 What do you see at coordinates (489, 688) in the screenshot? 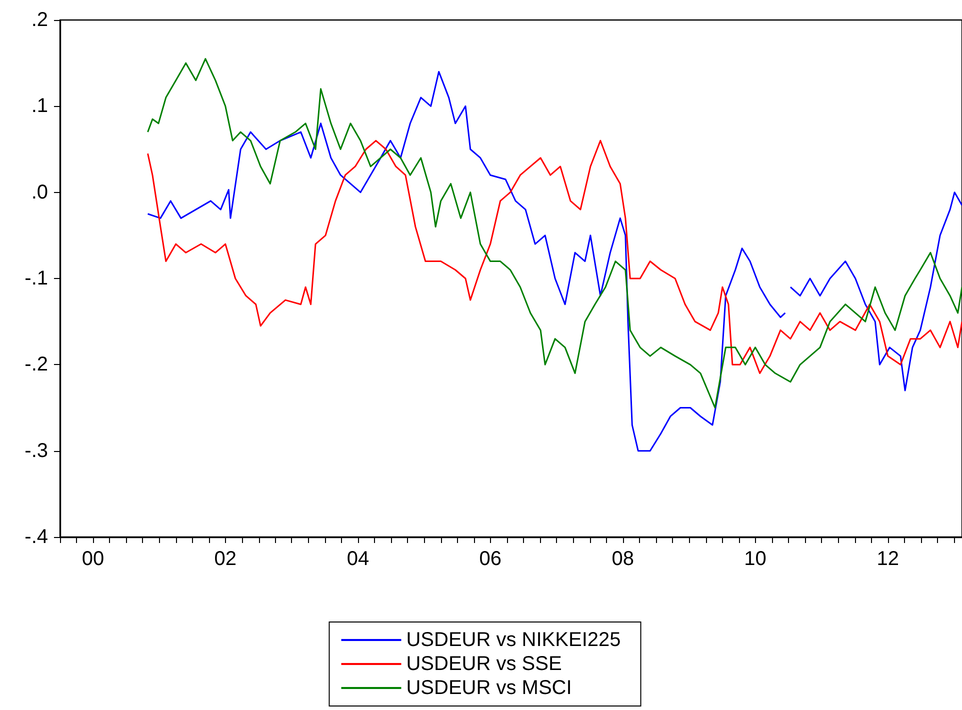
I see `legend-label: USDEUR vs MSCI` at bounding box center [489, 688].